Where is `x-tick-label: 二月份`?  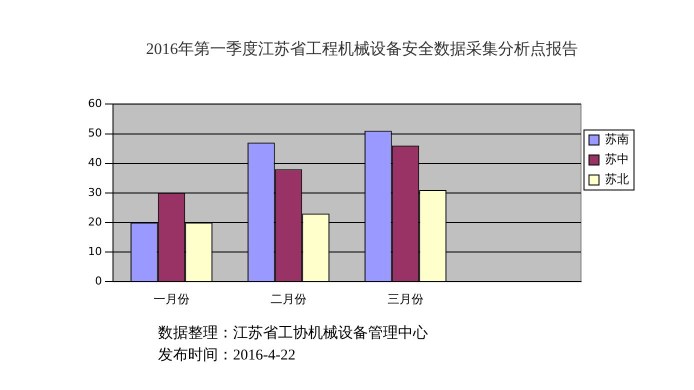
x-tick-label: 二月份 is located at coordinates (288, 299).